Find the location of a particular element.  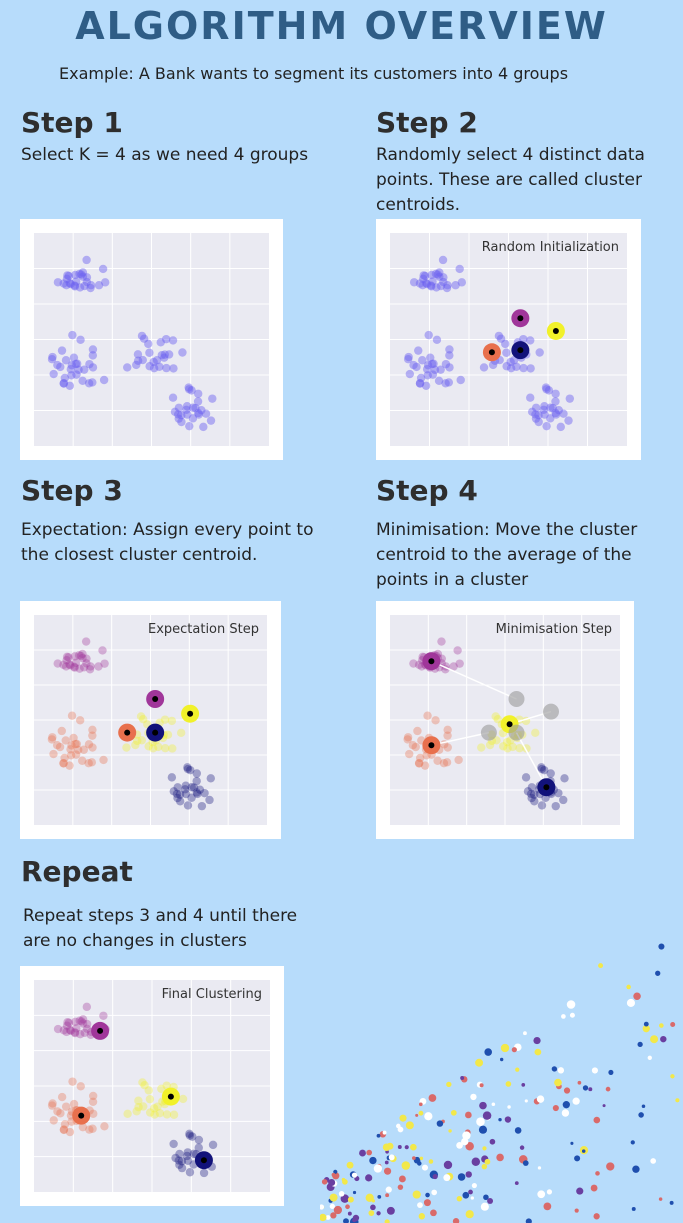

centroid-navy-core is located at coordinates (546, 787).